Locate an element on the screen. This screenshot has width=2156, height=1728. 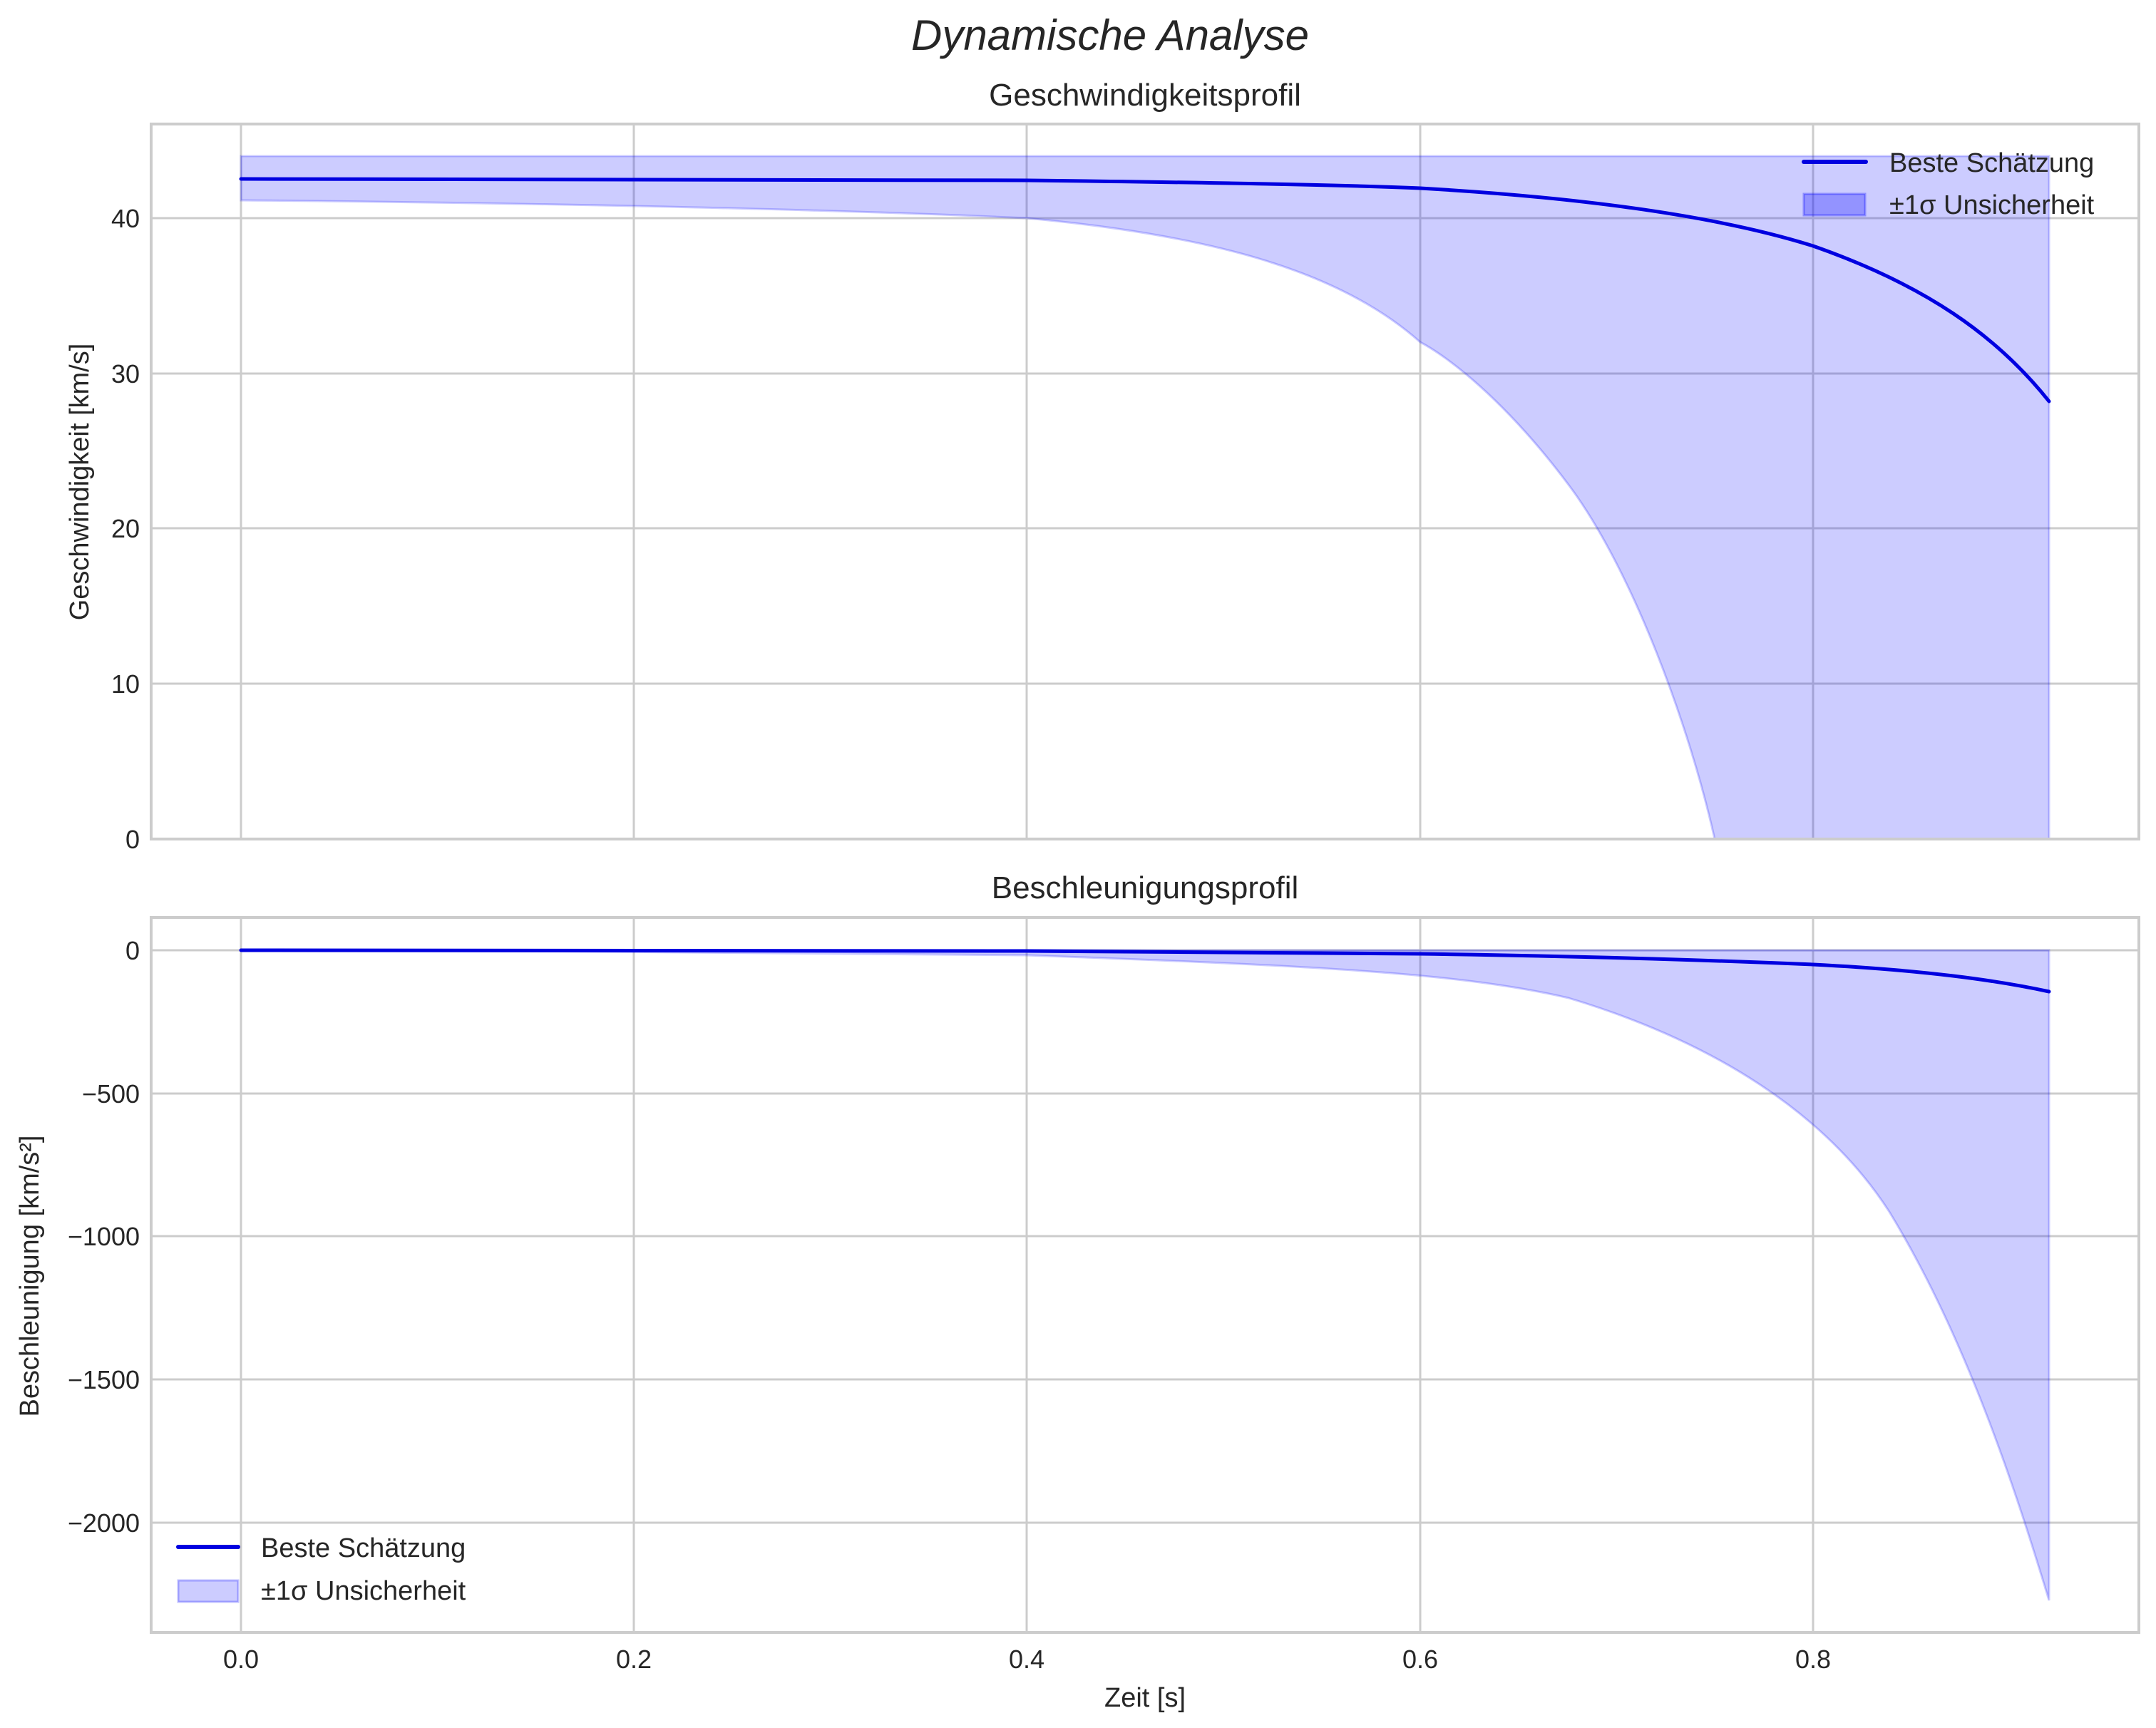
acceleration-panel-title: Beschleunigungsprofil is located at coordinates (1145, 887).